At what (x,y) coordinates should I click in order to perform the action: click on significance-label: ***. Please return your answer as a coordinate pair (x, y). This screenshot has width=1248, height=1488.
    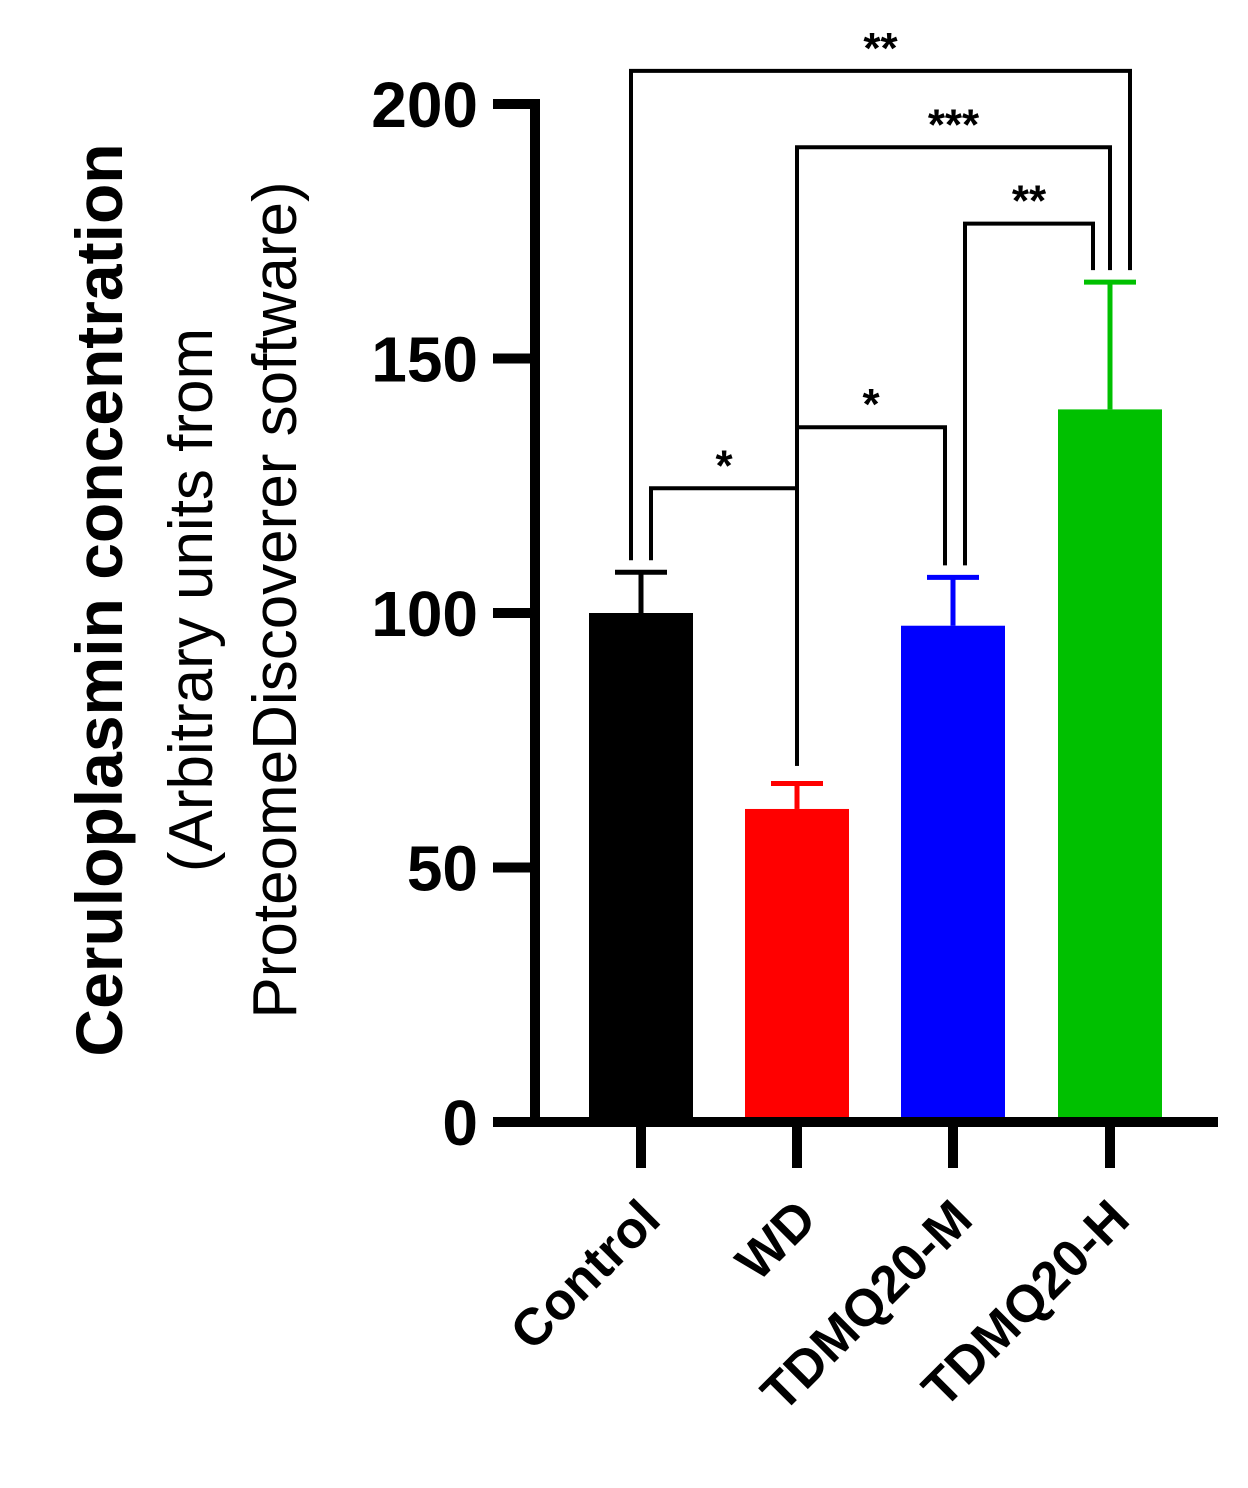
    Looking at the image, I should click on (954, 124).